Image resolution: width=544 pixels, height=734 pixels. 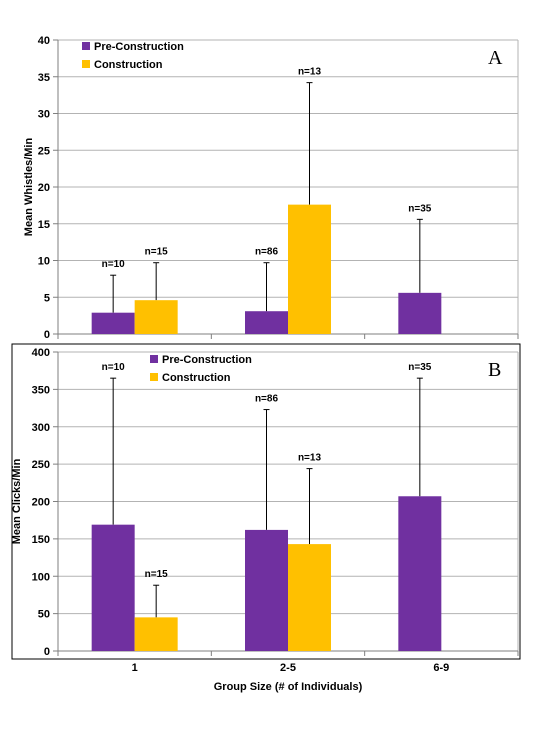 I want to click on y-tick-label: 35, so click(x=44, y=78).